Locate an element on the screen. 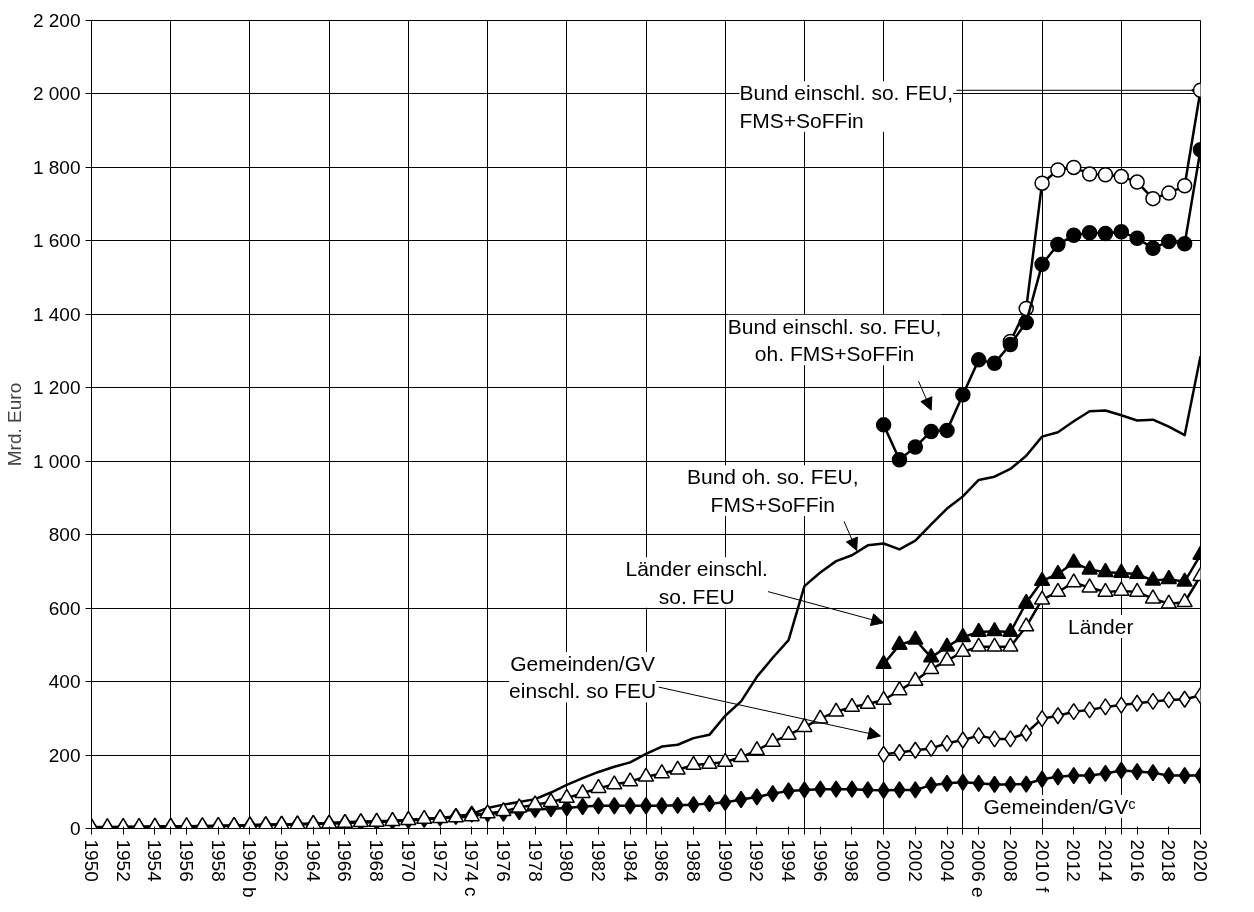  x-tick-label: 2010 f is located at coordinates (1042, 866).